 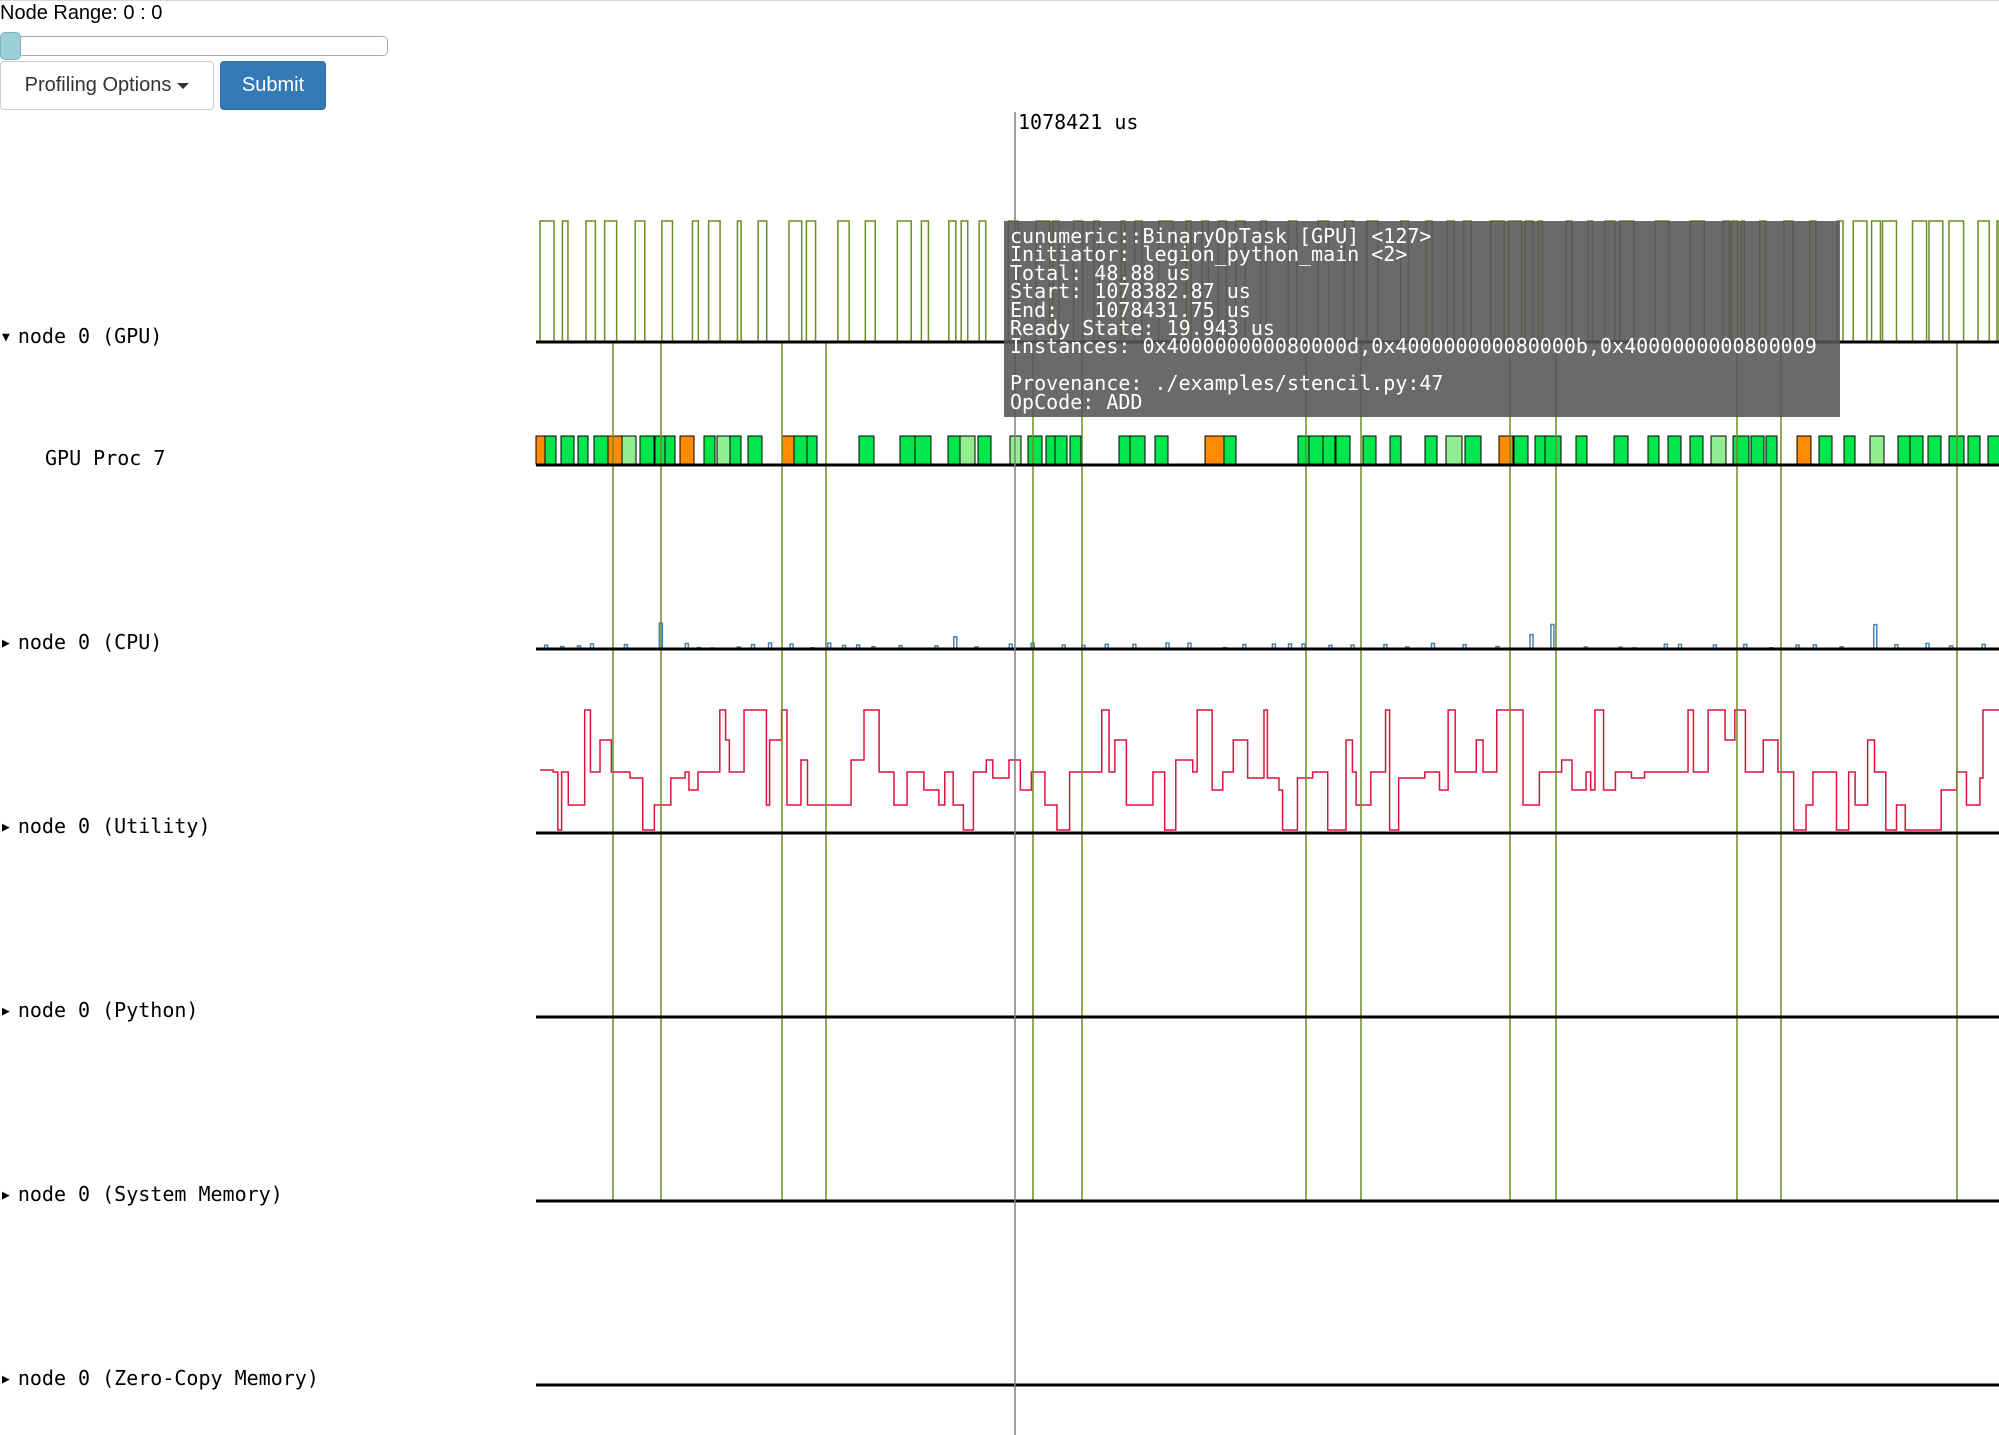 I want to click on profiling-options-label: Profiling Options, so click(x=98, y=85).